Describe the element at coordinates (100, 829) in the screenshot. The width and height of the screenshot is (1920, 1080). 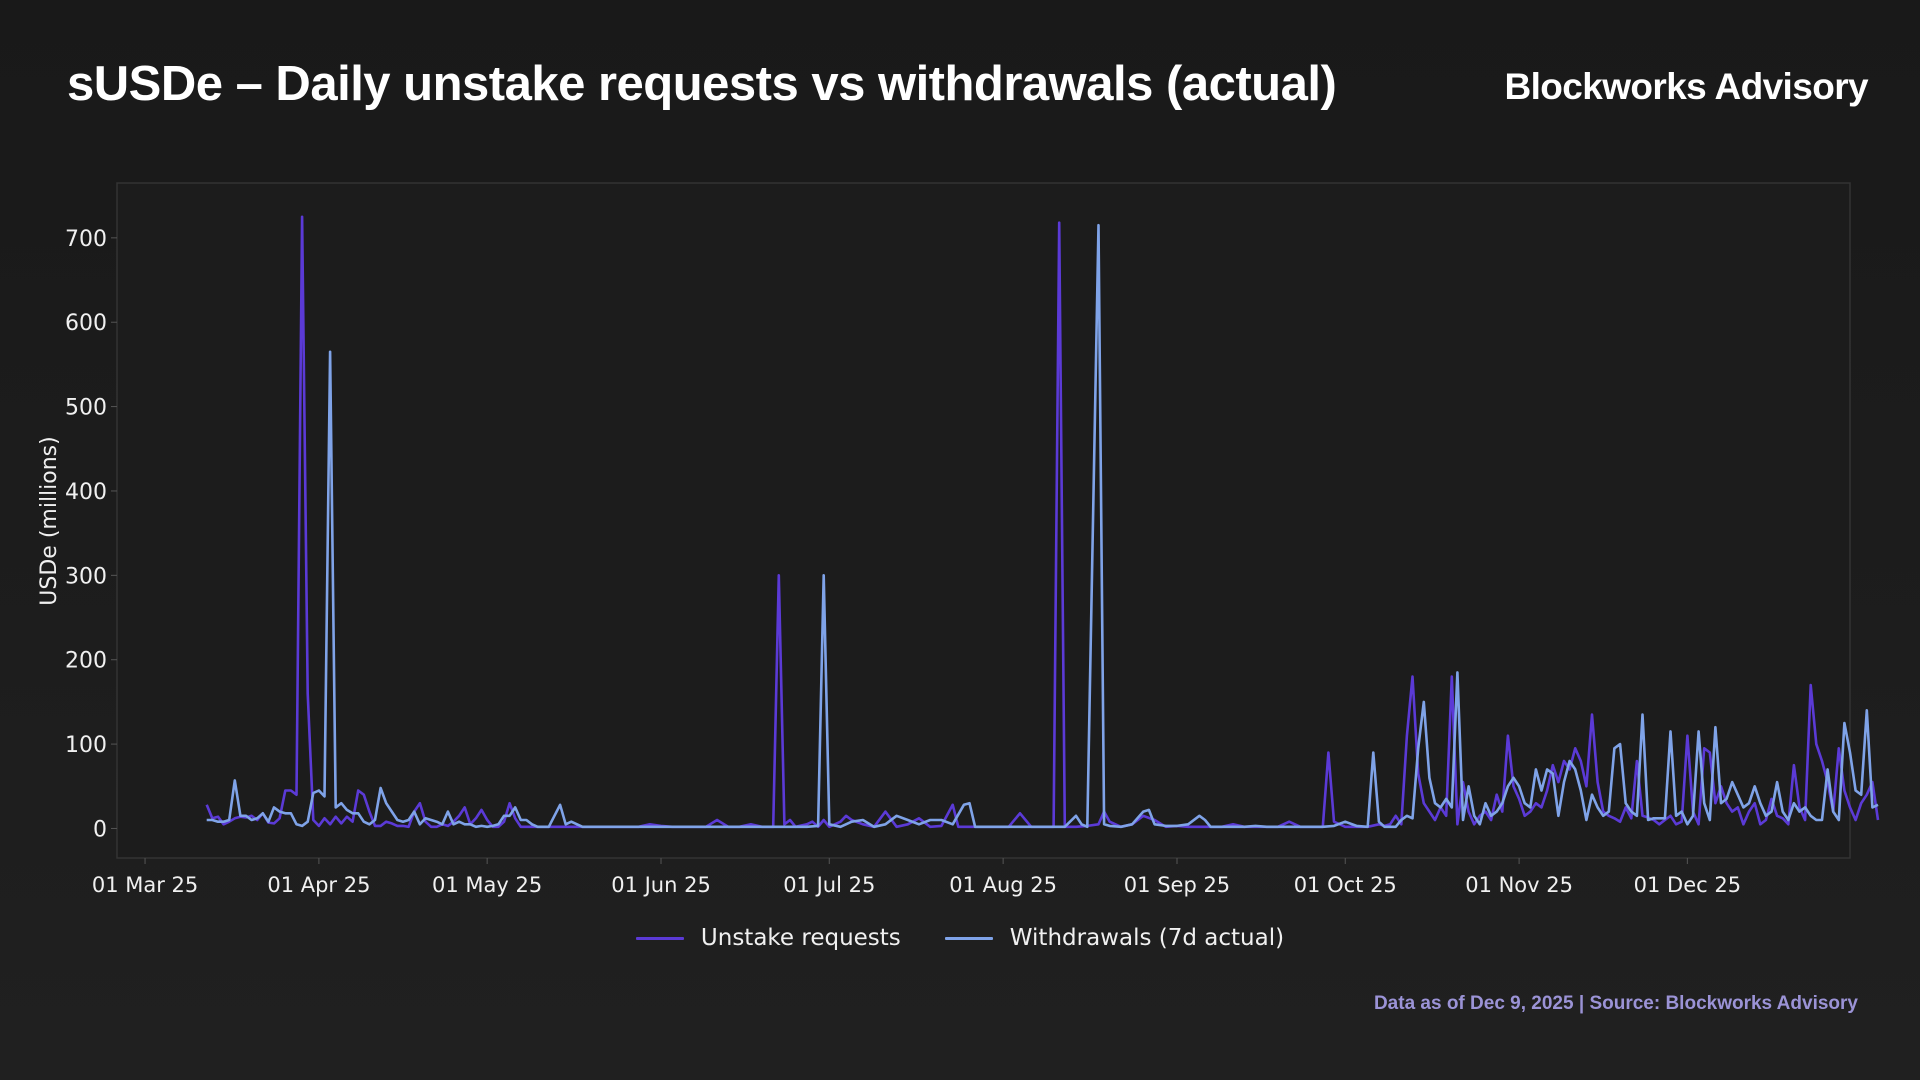
I see `y-tick-label: 0` at that location.